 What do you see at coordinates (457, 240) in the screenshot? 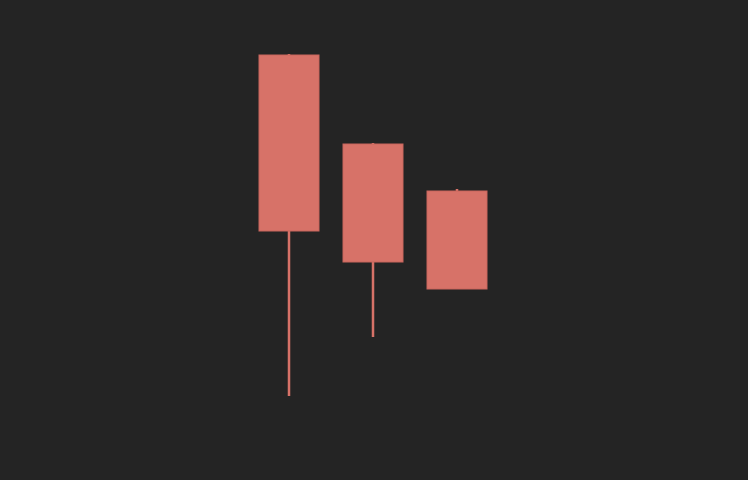
I see `candle-3-body` at bounding box center [457, 240].